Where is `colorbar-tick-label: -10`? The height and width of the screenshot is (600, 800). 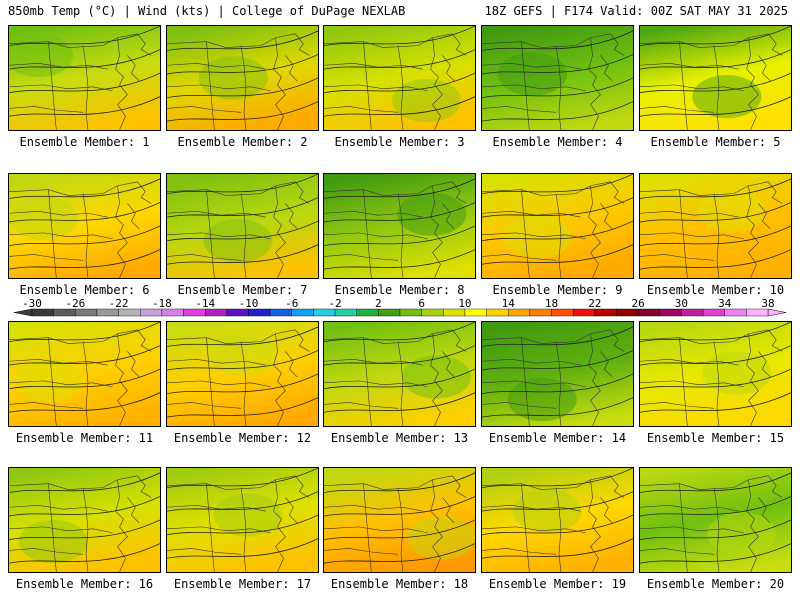 colorbar-tick-label: -10 is located at coordinates (249, 304).